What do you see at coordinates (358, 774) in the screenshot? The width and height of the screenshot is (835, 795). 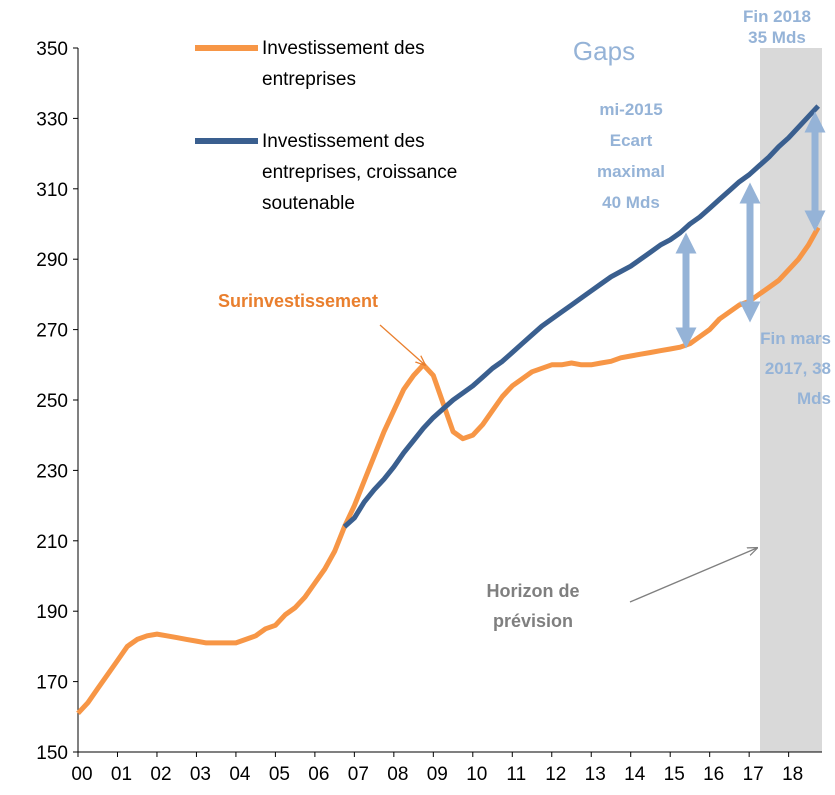 I see `x-tick-label: 07` at bounding box center [358, 774].